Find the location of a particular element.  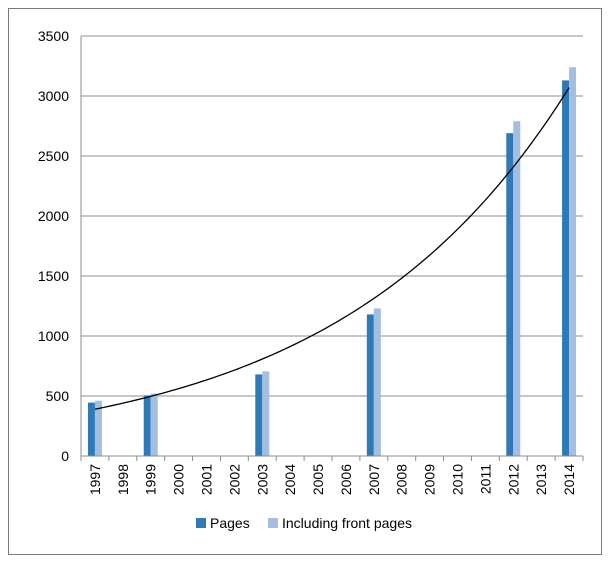

x-tick-label: 2008 is located at coordinates (402, 479).